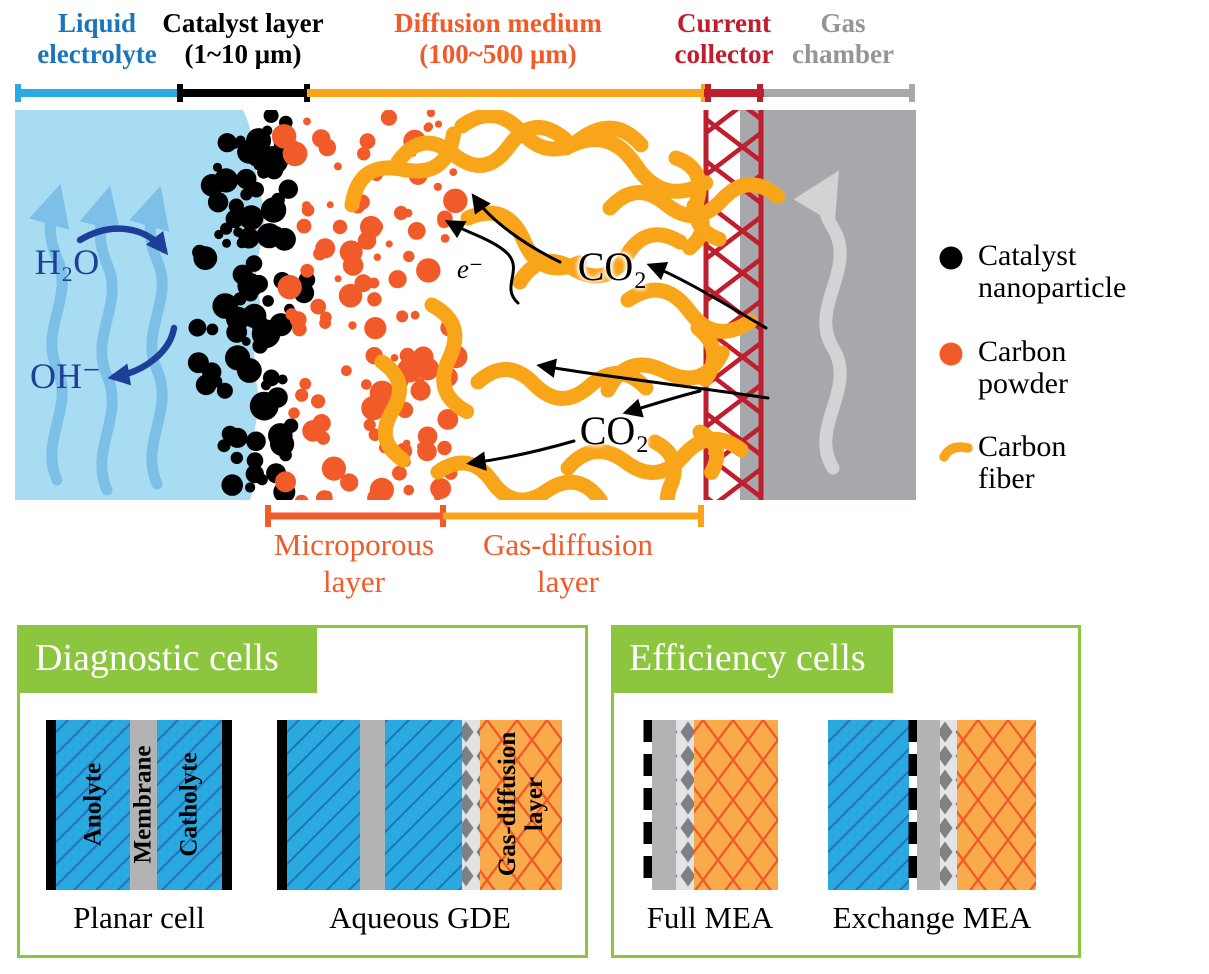 Image resolution: width=1209 pixels, height=974 pixels. I want to click on catalyst-nanoparticle-icon, so click(951, 258).